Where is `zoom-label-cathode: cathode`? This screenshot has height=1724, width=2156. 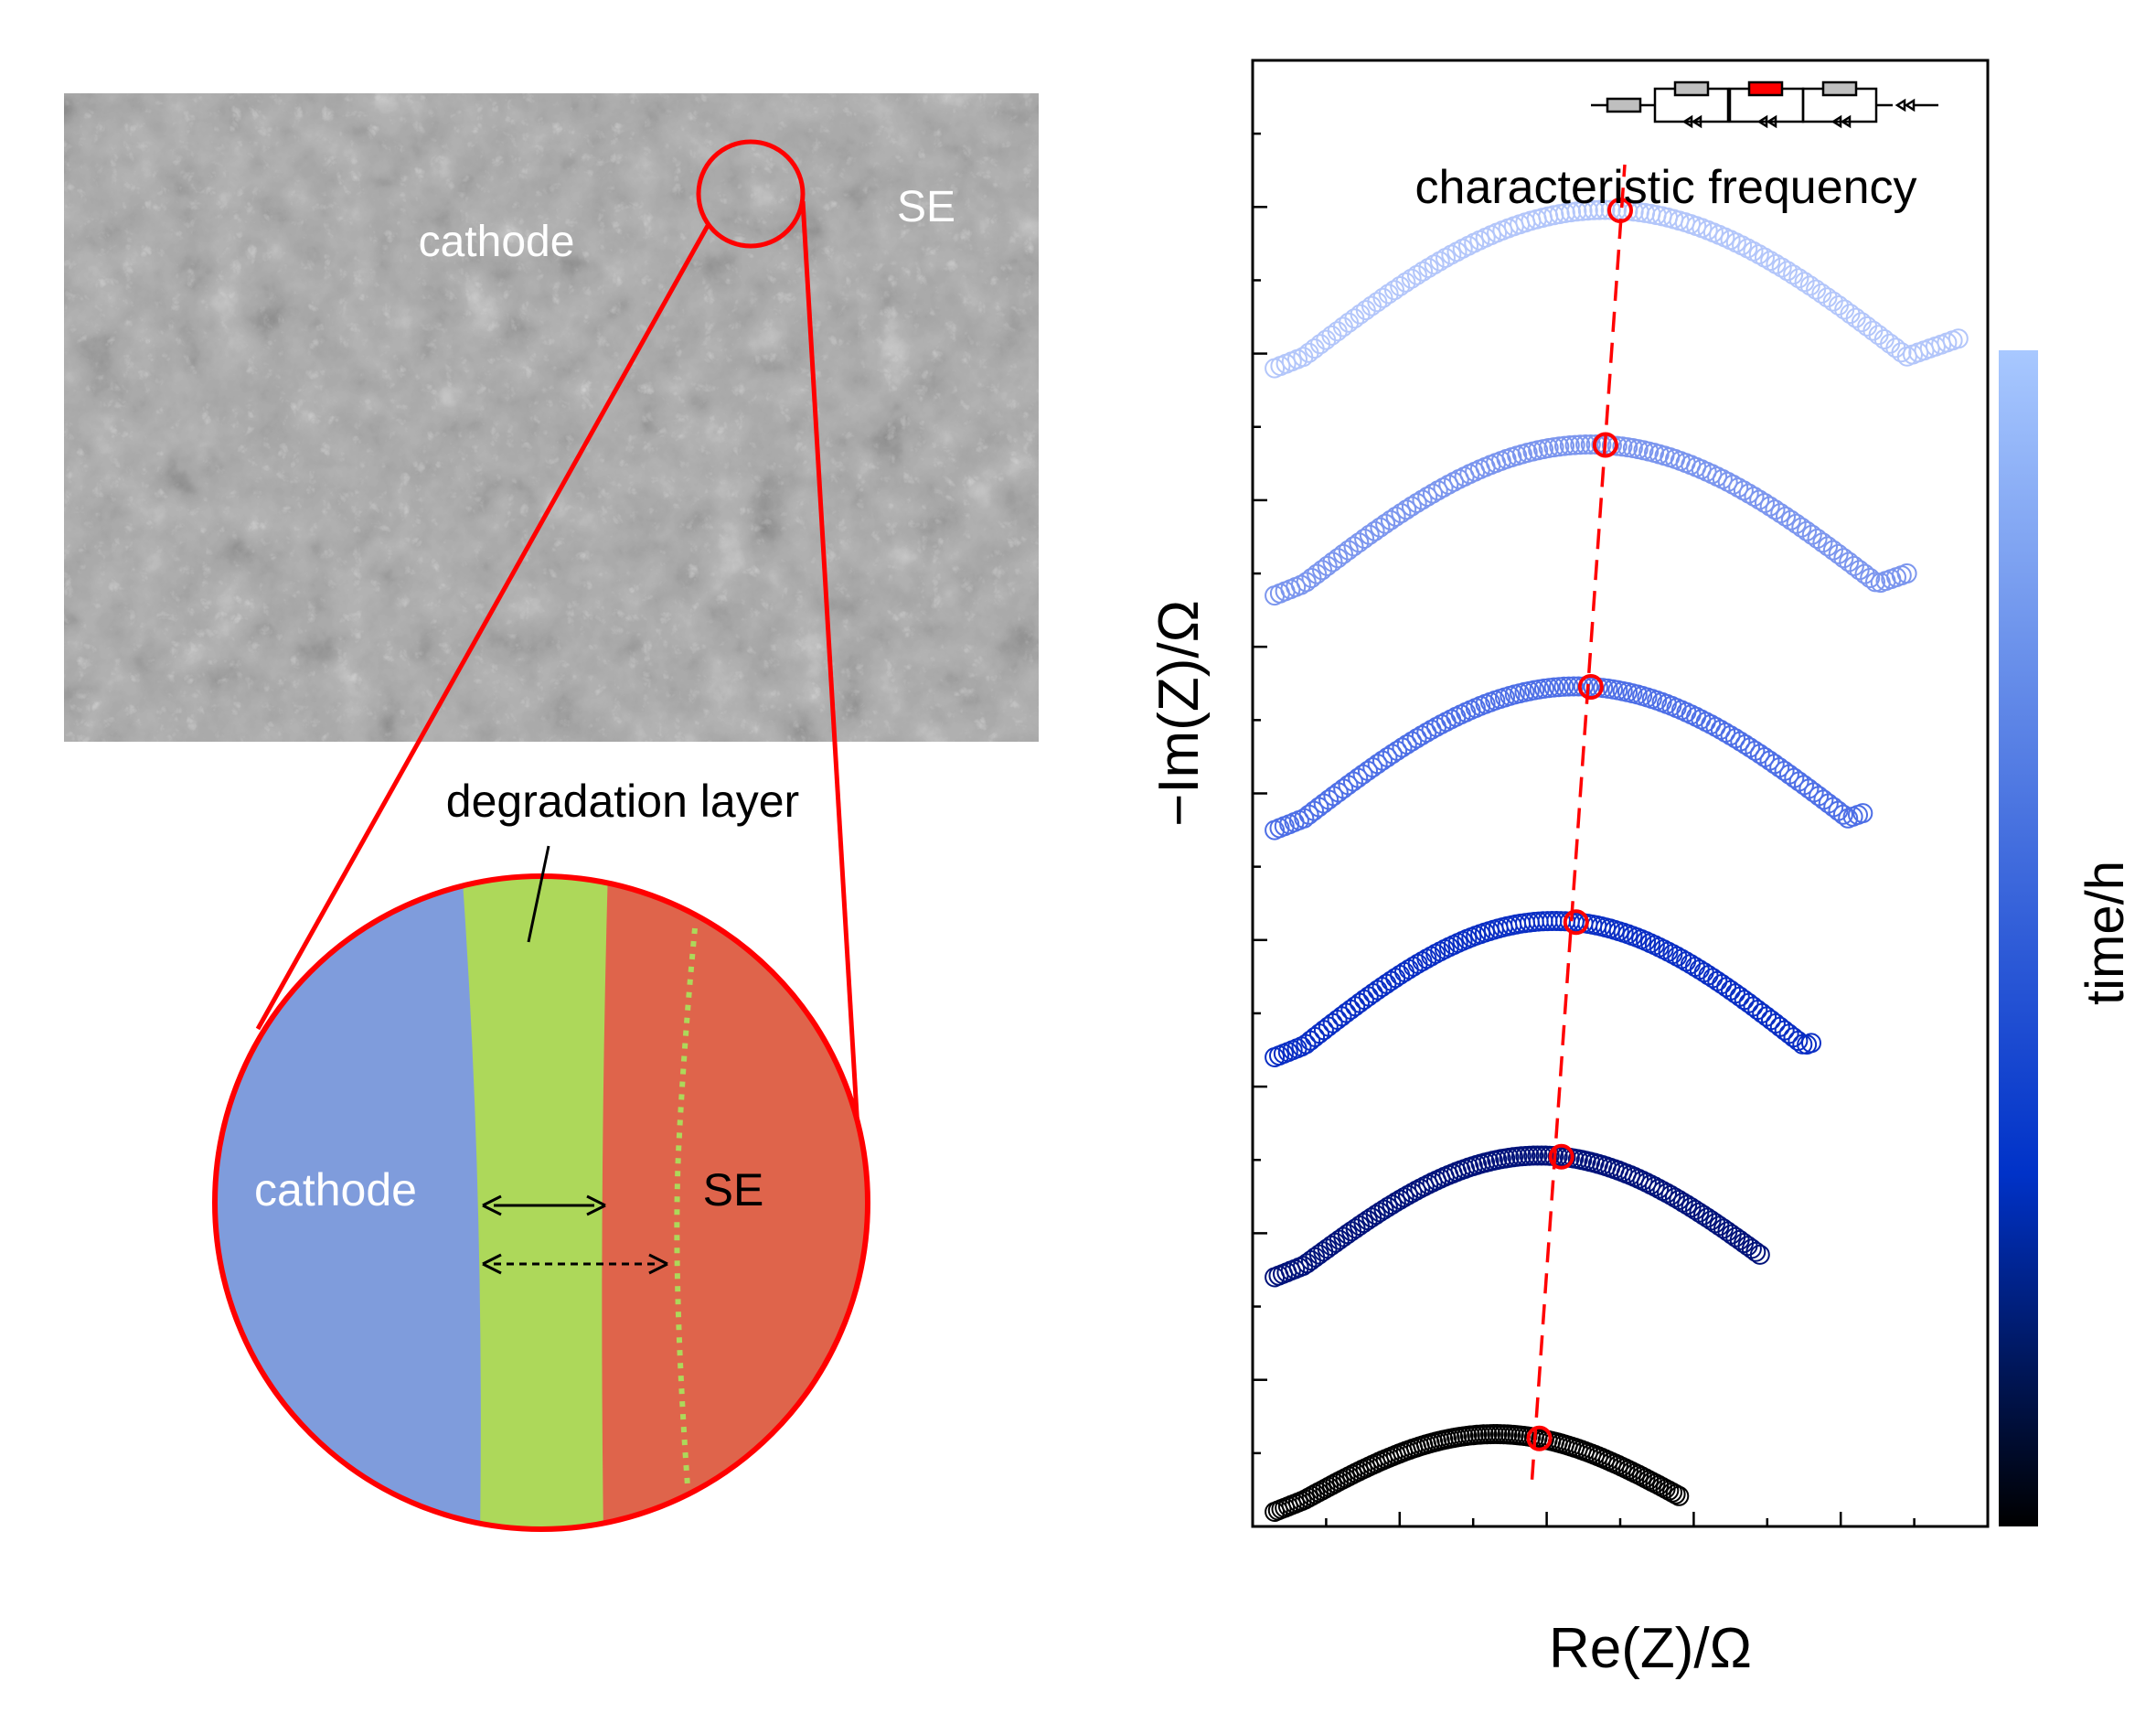
zoom-label-cathode: cathode is located at coordinates (335, 1189).